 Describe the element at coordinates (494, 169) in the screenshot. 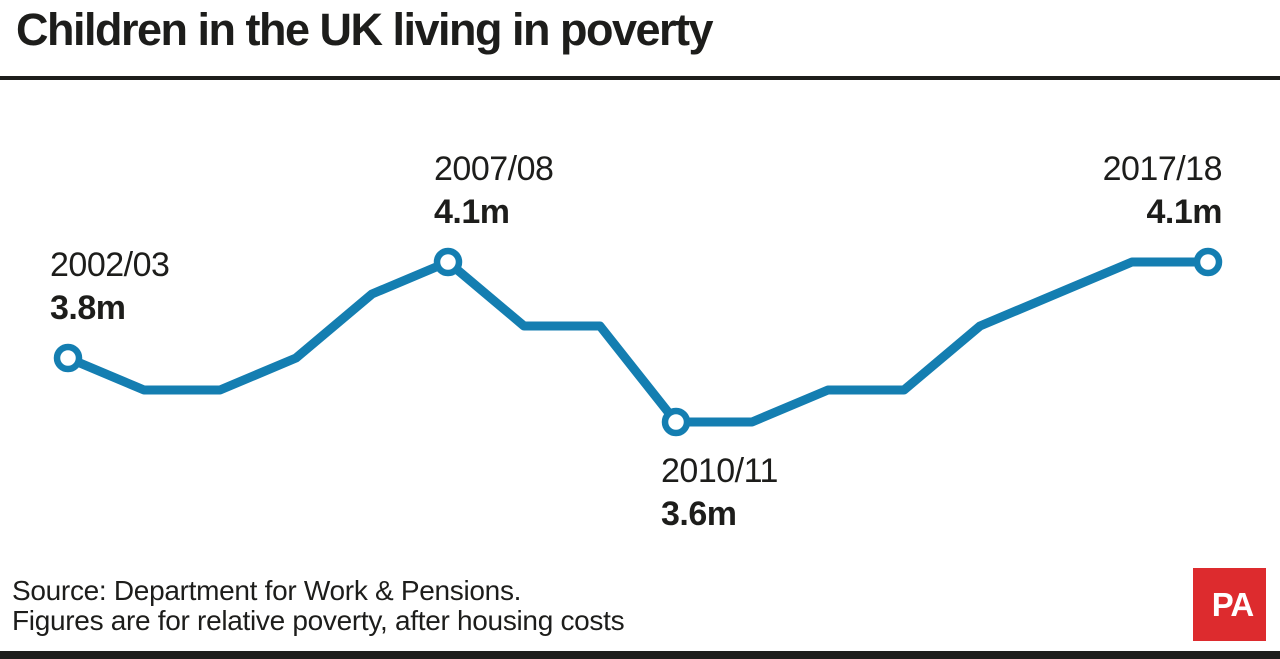

I see `annotation-year-label: 2007/08` at that location.